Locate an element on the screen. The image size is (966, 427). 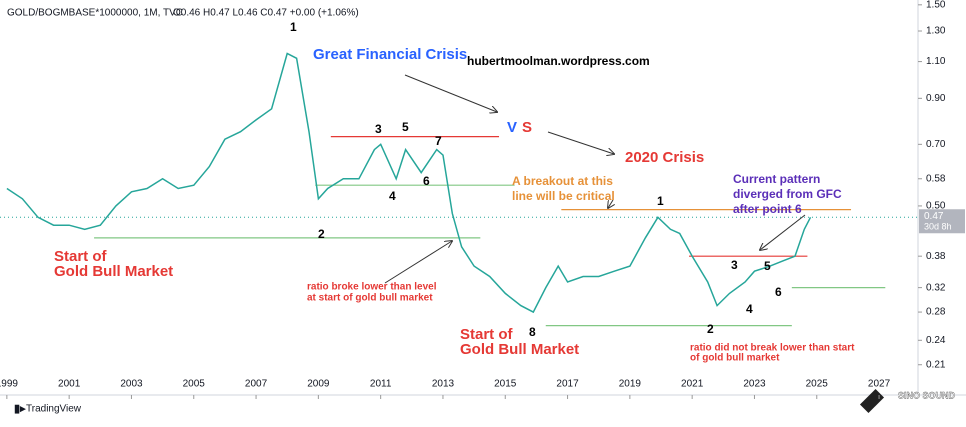
x-tick-label: 2001 is located at coordinates (69, 384).